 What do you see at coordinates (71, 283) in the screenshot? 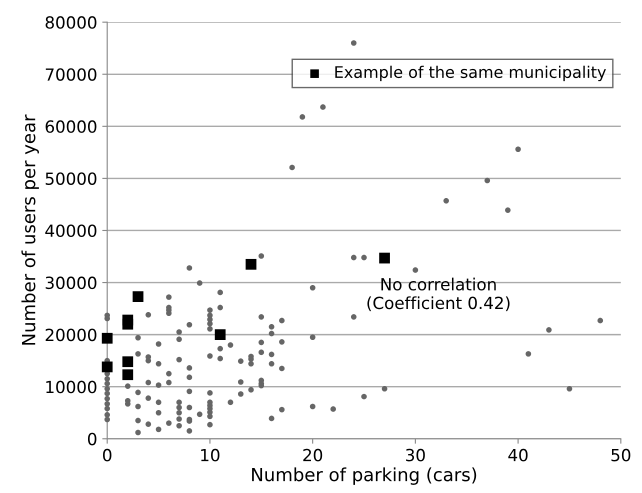
I see `y-tick-label: 30000` at bounding box center [71, 283].